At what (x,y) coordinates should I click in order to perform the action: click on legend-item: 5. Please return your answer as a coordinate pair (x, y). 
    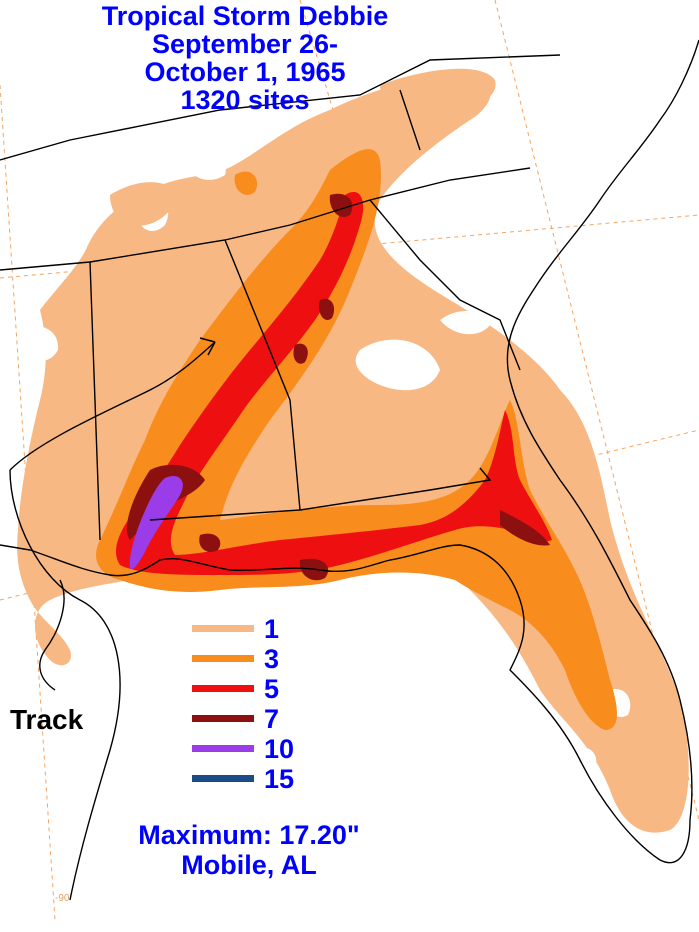
    Looking at the image, I should click on (248, 689).